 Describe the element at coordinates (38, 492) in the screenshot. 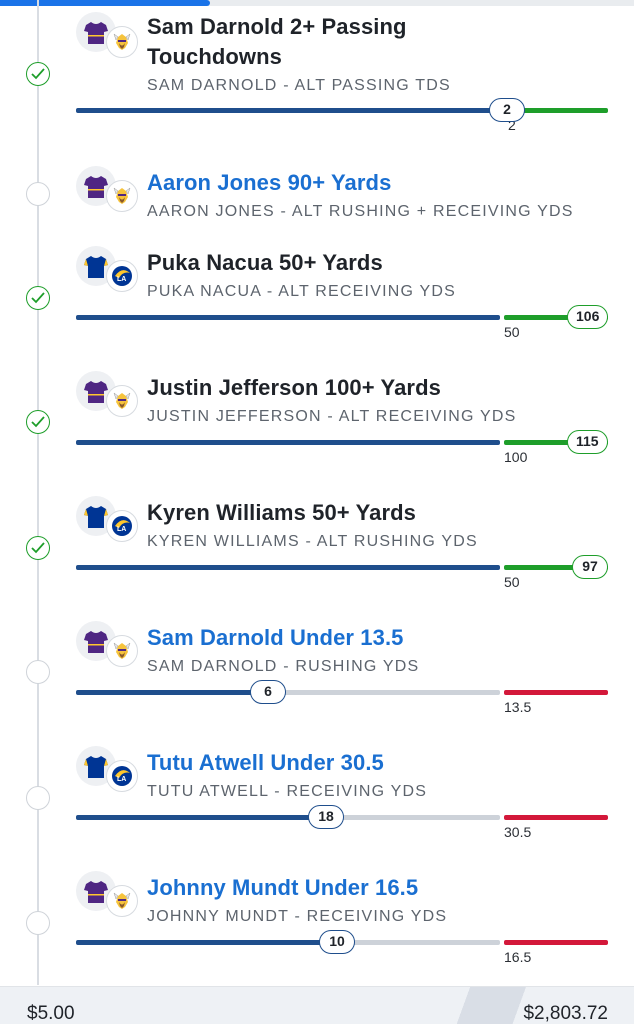

I see `timeline-line` at that location.